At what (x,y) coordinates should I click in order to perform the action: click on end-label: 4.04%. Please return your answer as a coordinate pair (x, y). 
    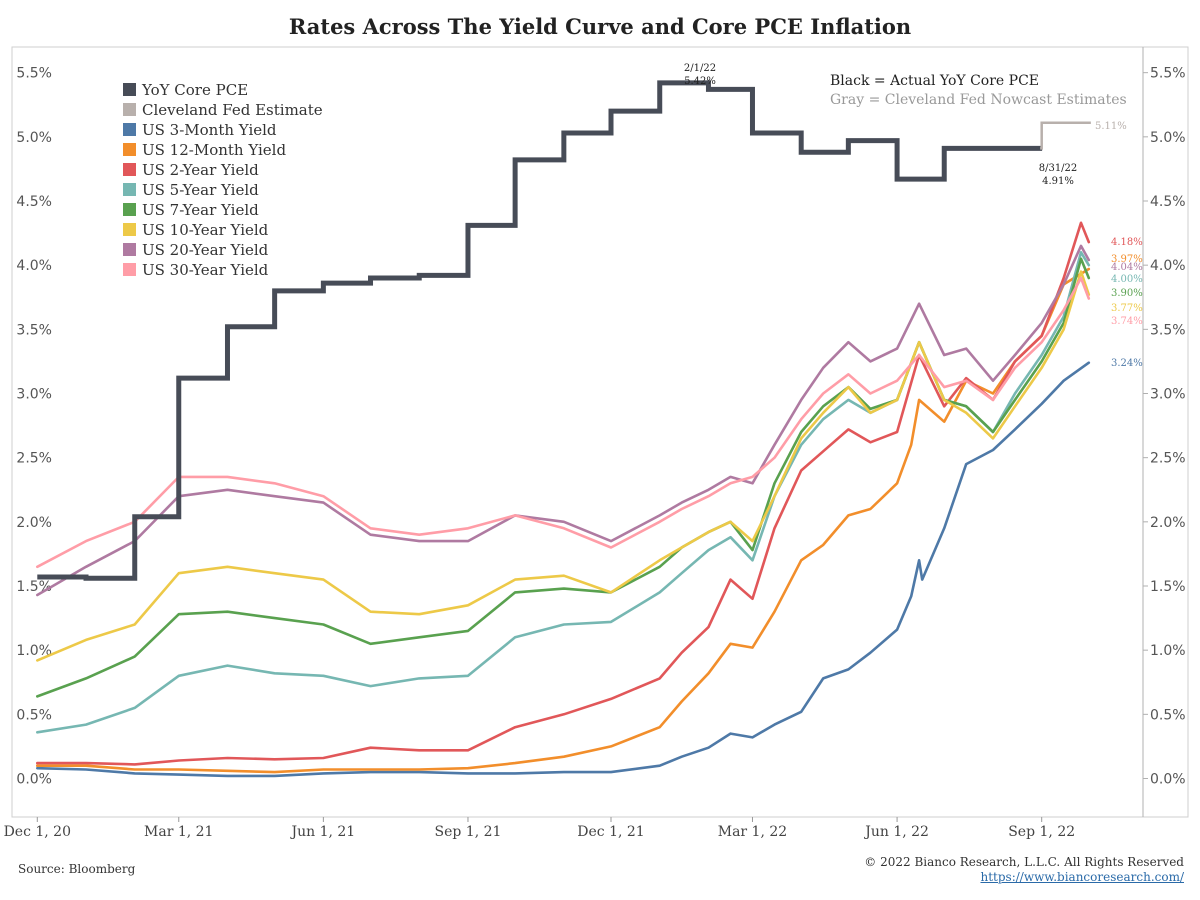
    Looking at the image, I should click on (1127, 267).